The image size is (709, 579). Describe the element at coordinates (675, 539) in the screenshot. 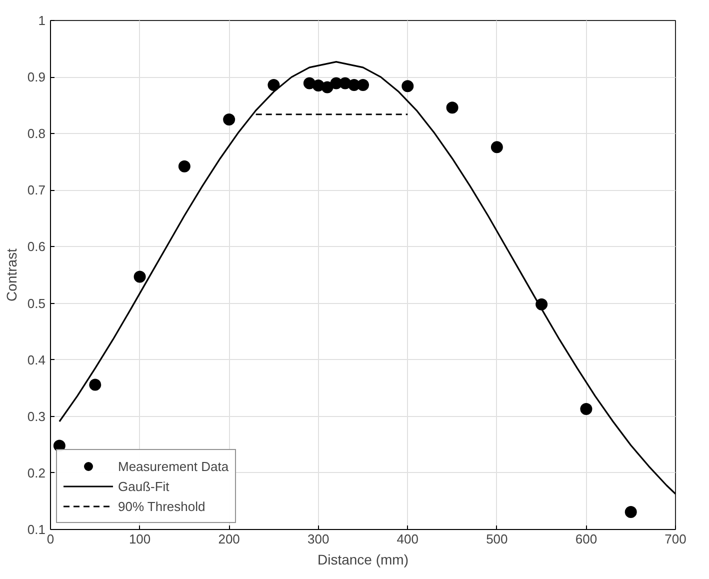

I see `x-tick-label: 700` at that location.